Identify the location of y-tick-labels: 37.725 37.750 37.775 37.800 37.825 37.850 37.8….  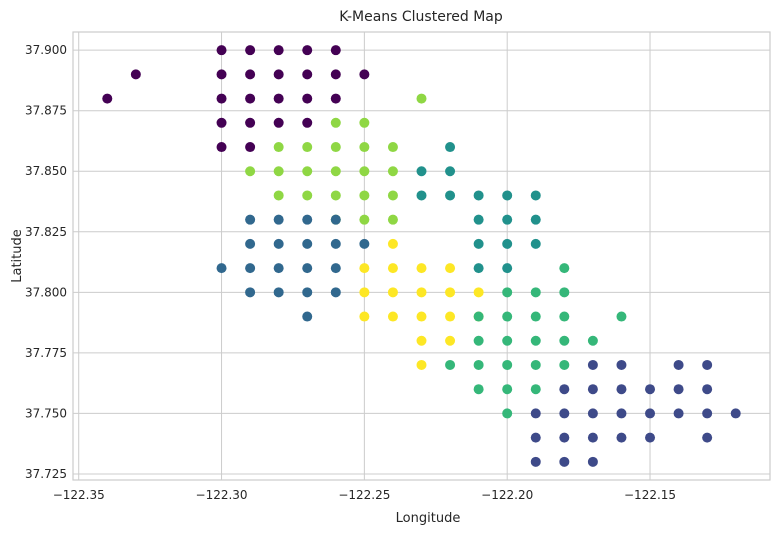
(46, 262).